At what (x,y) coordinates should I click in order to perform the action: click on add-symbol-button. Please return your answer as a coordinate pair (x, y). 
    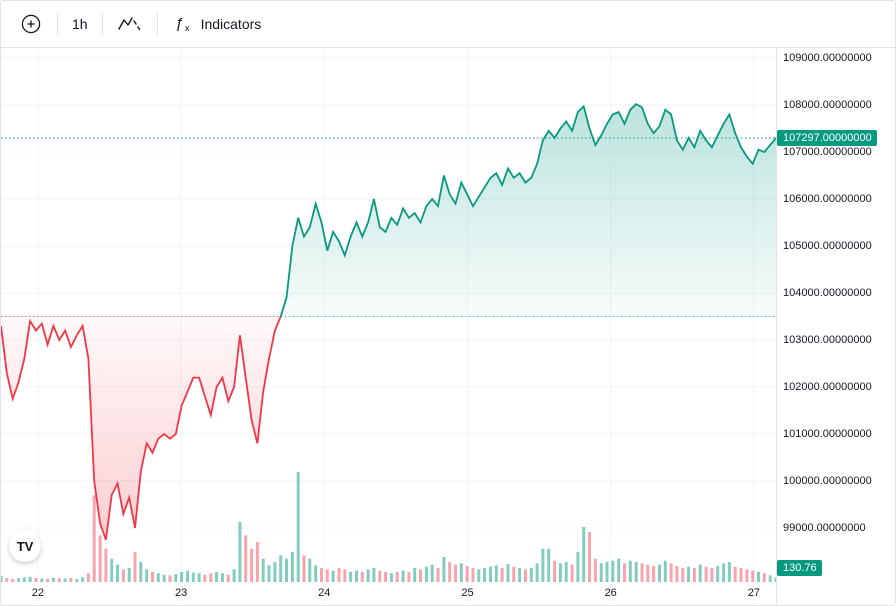
    Looking at the image, I should click on (31, 24).